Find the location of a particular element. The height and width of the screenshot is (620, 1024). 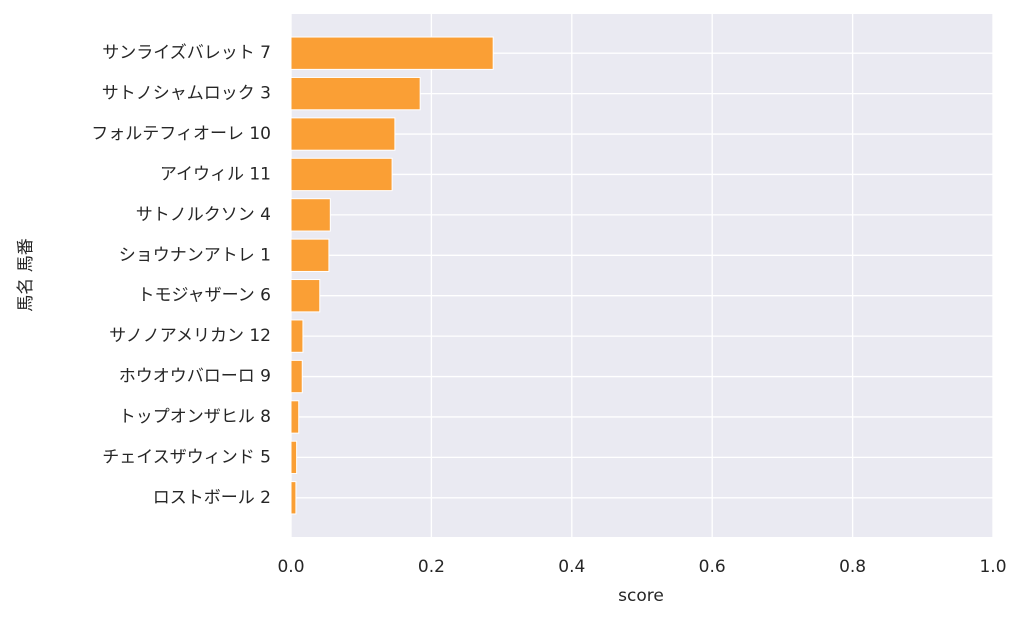

x-tick-label: 0.8 is located at coordinates (852, 567).